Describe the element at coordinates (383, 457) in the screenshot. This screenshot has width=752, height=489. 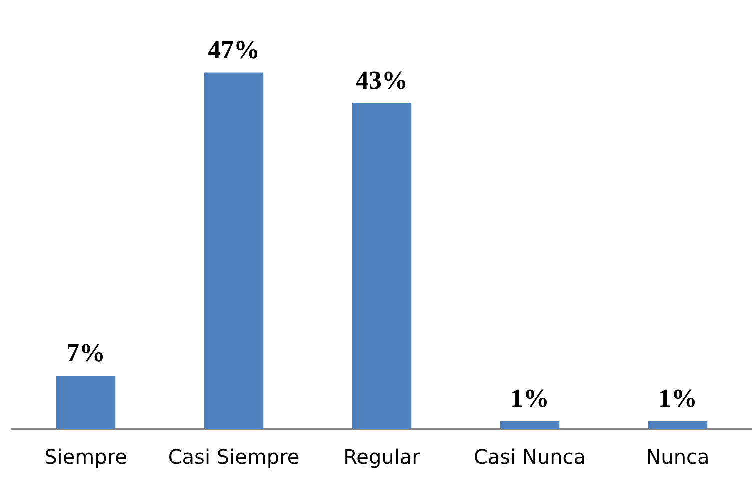
I see `x-tick-label: Regular` at that location.